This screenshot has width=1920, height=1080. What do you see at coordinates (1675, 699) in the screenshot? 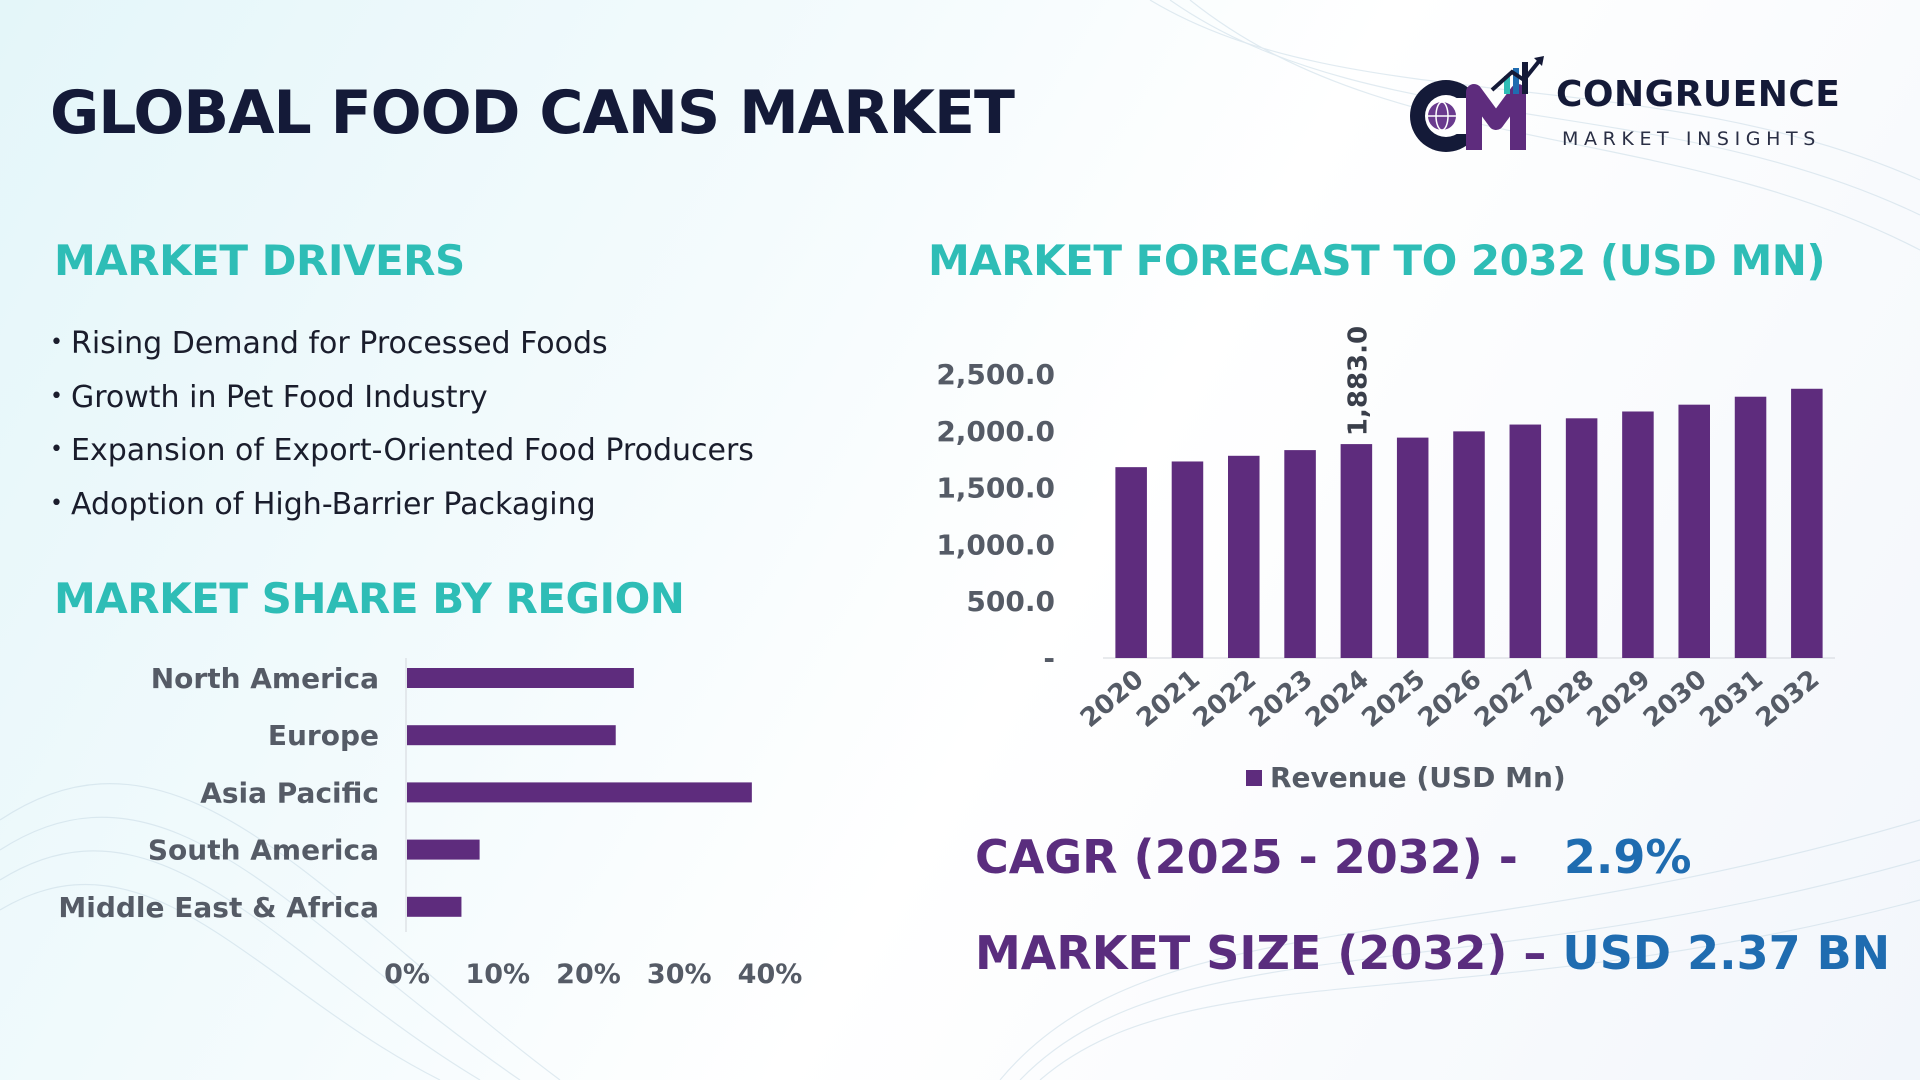
I see `forecast-x-tick-label: 2030` at bounding box center [1675, 699].